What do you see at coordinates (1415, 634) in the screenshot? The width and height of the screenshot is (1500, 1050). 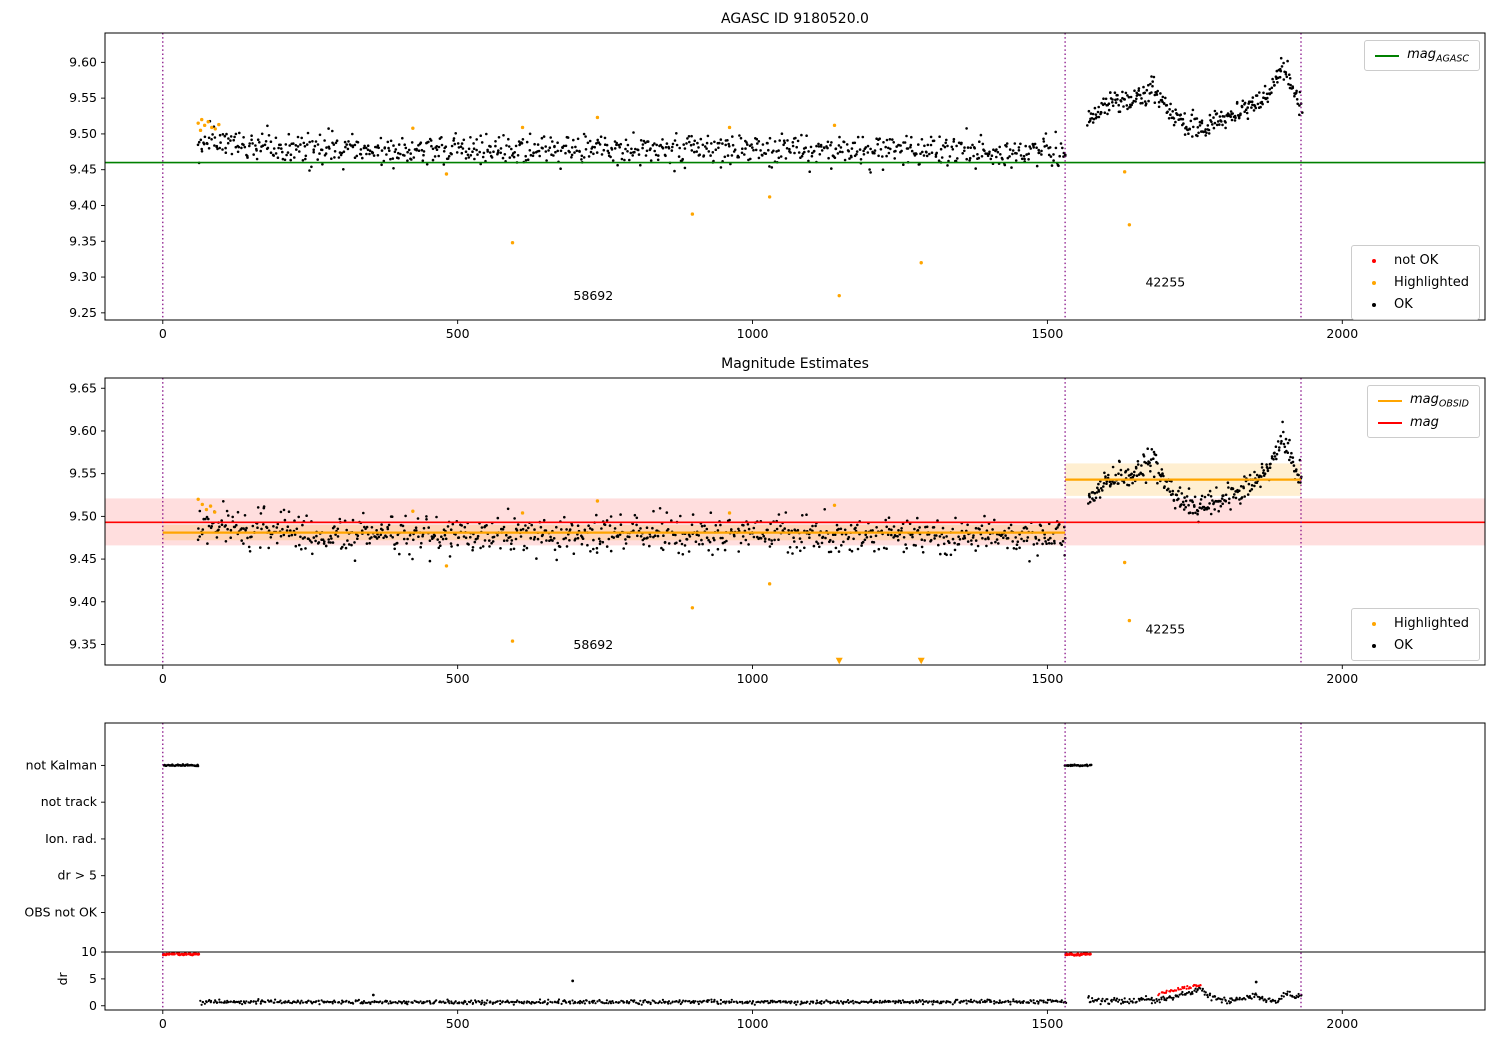 I see `legend-magest-bottom-right: Highlighted OK` at bounding box center [1415, 634].